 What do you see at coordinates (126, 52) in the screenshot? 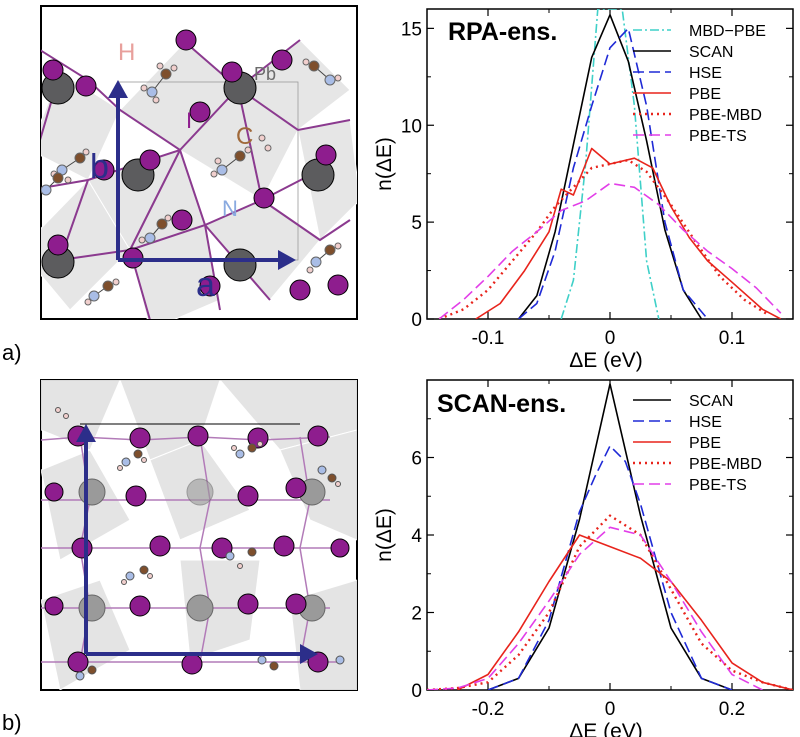
I see `label-h: H` at bounding box center [126, 52].